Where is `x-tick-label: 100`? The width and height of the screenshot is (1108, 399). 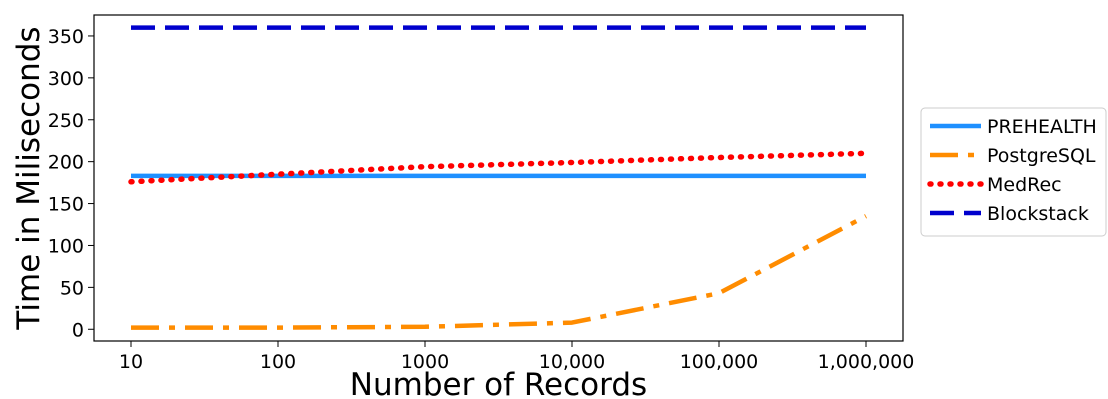 x-tick-label: 100 is located at coordinates (278, 362).